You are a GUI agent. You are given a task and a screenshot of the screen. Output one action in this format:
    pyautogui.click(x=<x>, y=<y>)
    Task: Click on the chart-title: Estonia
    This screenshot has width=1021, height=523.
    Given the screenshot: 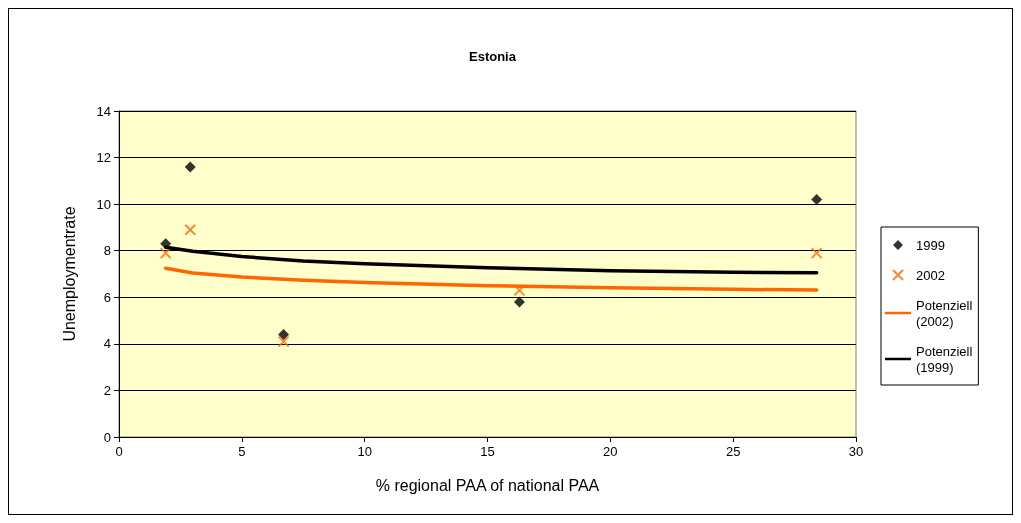 What is the action you would take?
    pyautogui.click(x=493, y=56)
    